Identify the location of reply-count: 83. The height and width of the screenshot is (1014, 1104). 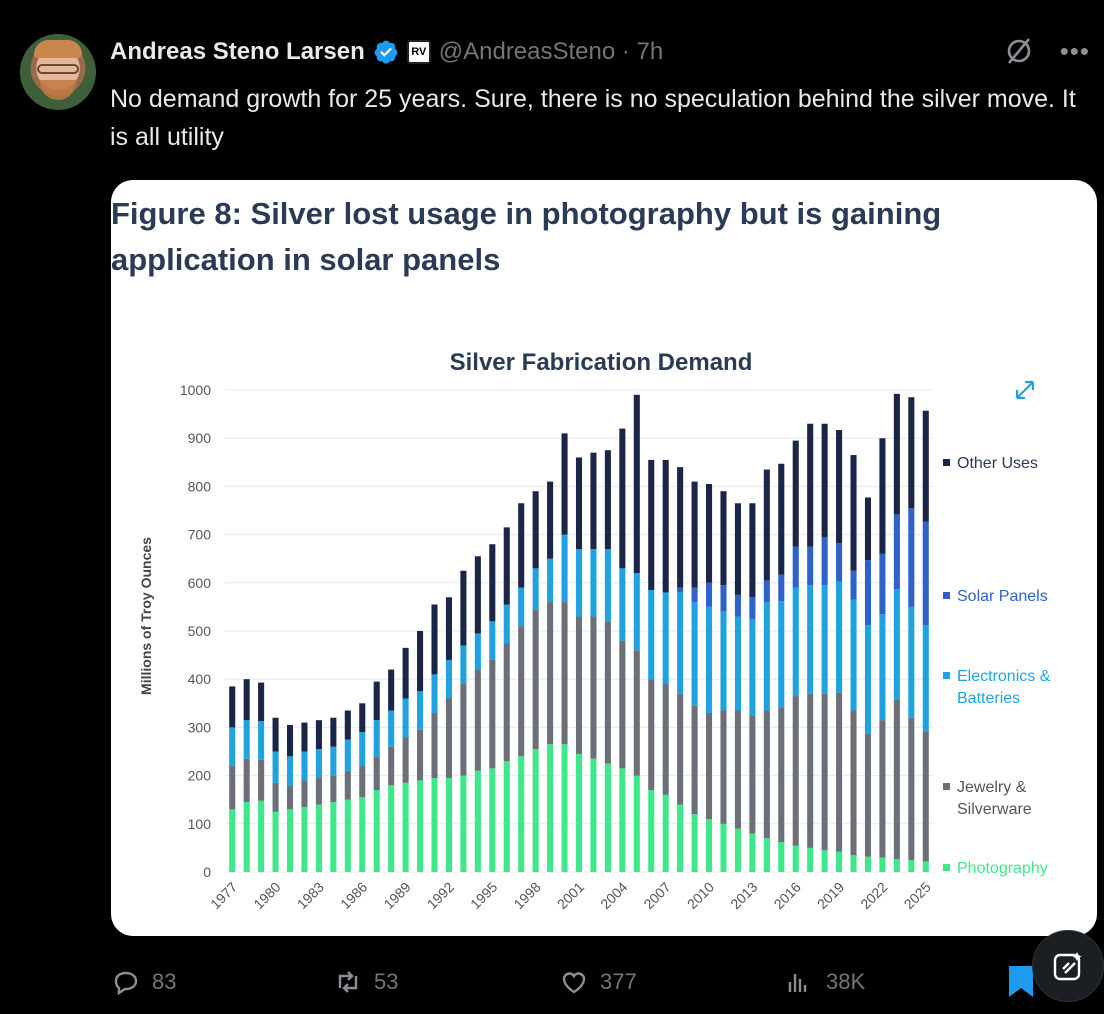
(164, 981).